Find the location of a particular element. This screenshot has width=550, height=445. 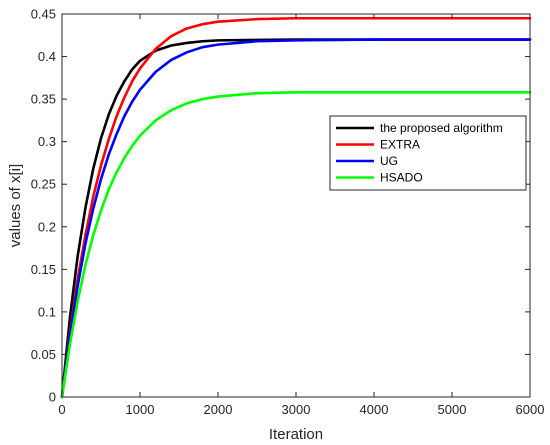

x-tick-label: 3000 is located at coordinates (296, 409).